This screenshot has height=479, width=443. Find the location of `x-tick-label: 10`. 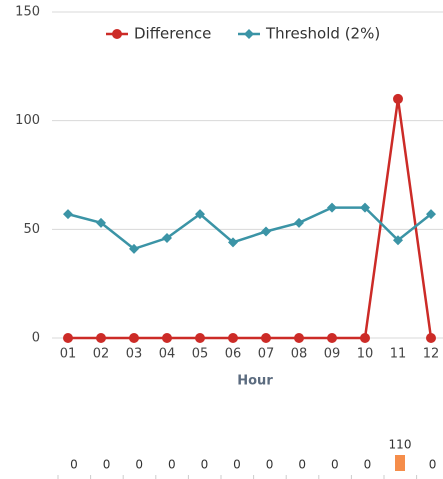

x-tick-label: 10 is located at coordinates (365, 354).